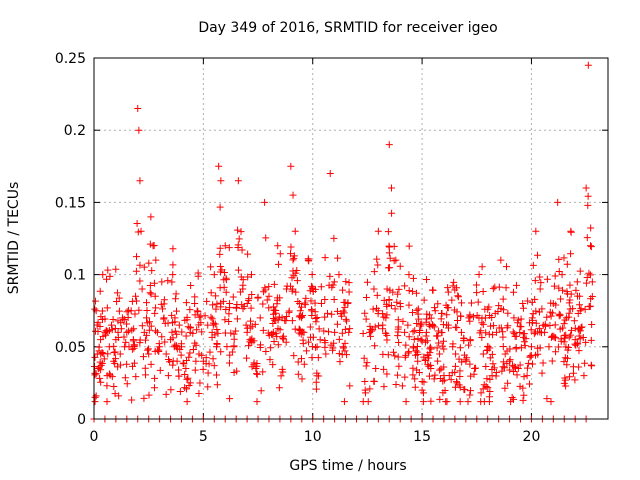  I want to click on x-axis-label: GPS time / hours, so click(347, 466).